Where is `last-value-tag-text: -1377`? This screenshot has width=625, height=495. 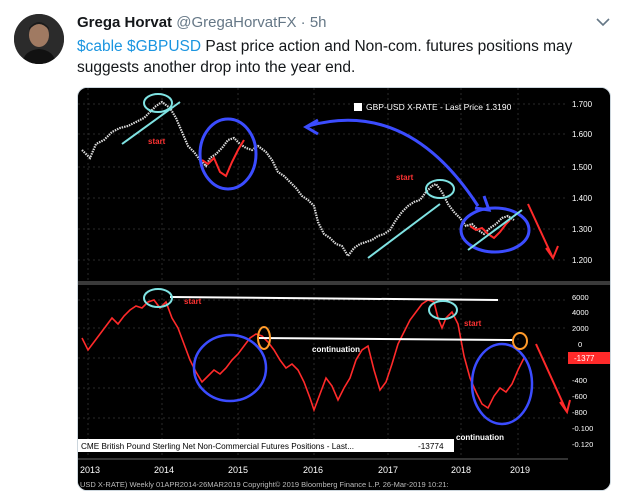 last-value-tag-text: -1377 is located at coordinates (584, 358).